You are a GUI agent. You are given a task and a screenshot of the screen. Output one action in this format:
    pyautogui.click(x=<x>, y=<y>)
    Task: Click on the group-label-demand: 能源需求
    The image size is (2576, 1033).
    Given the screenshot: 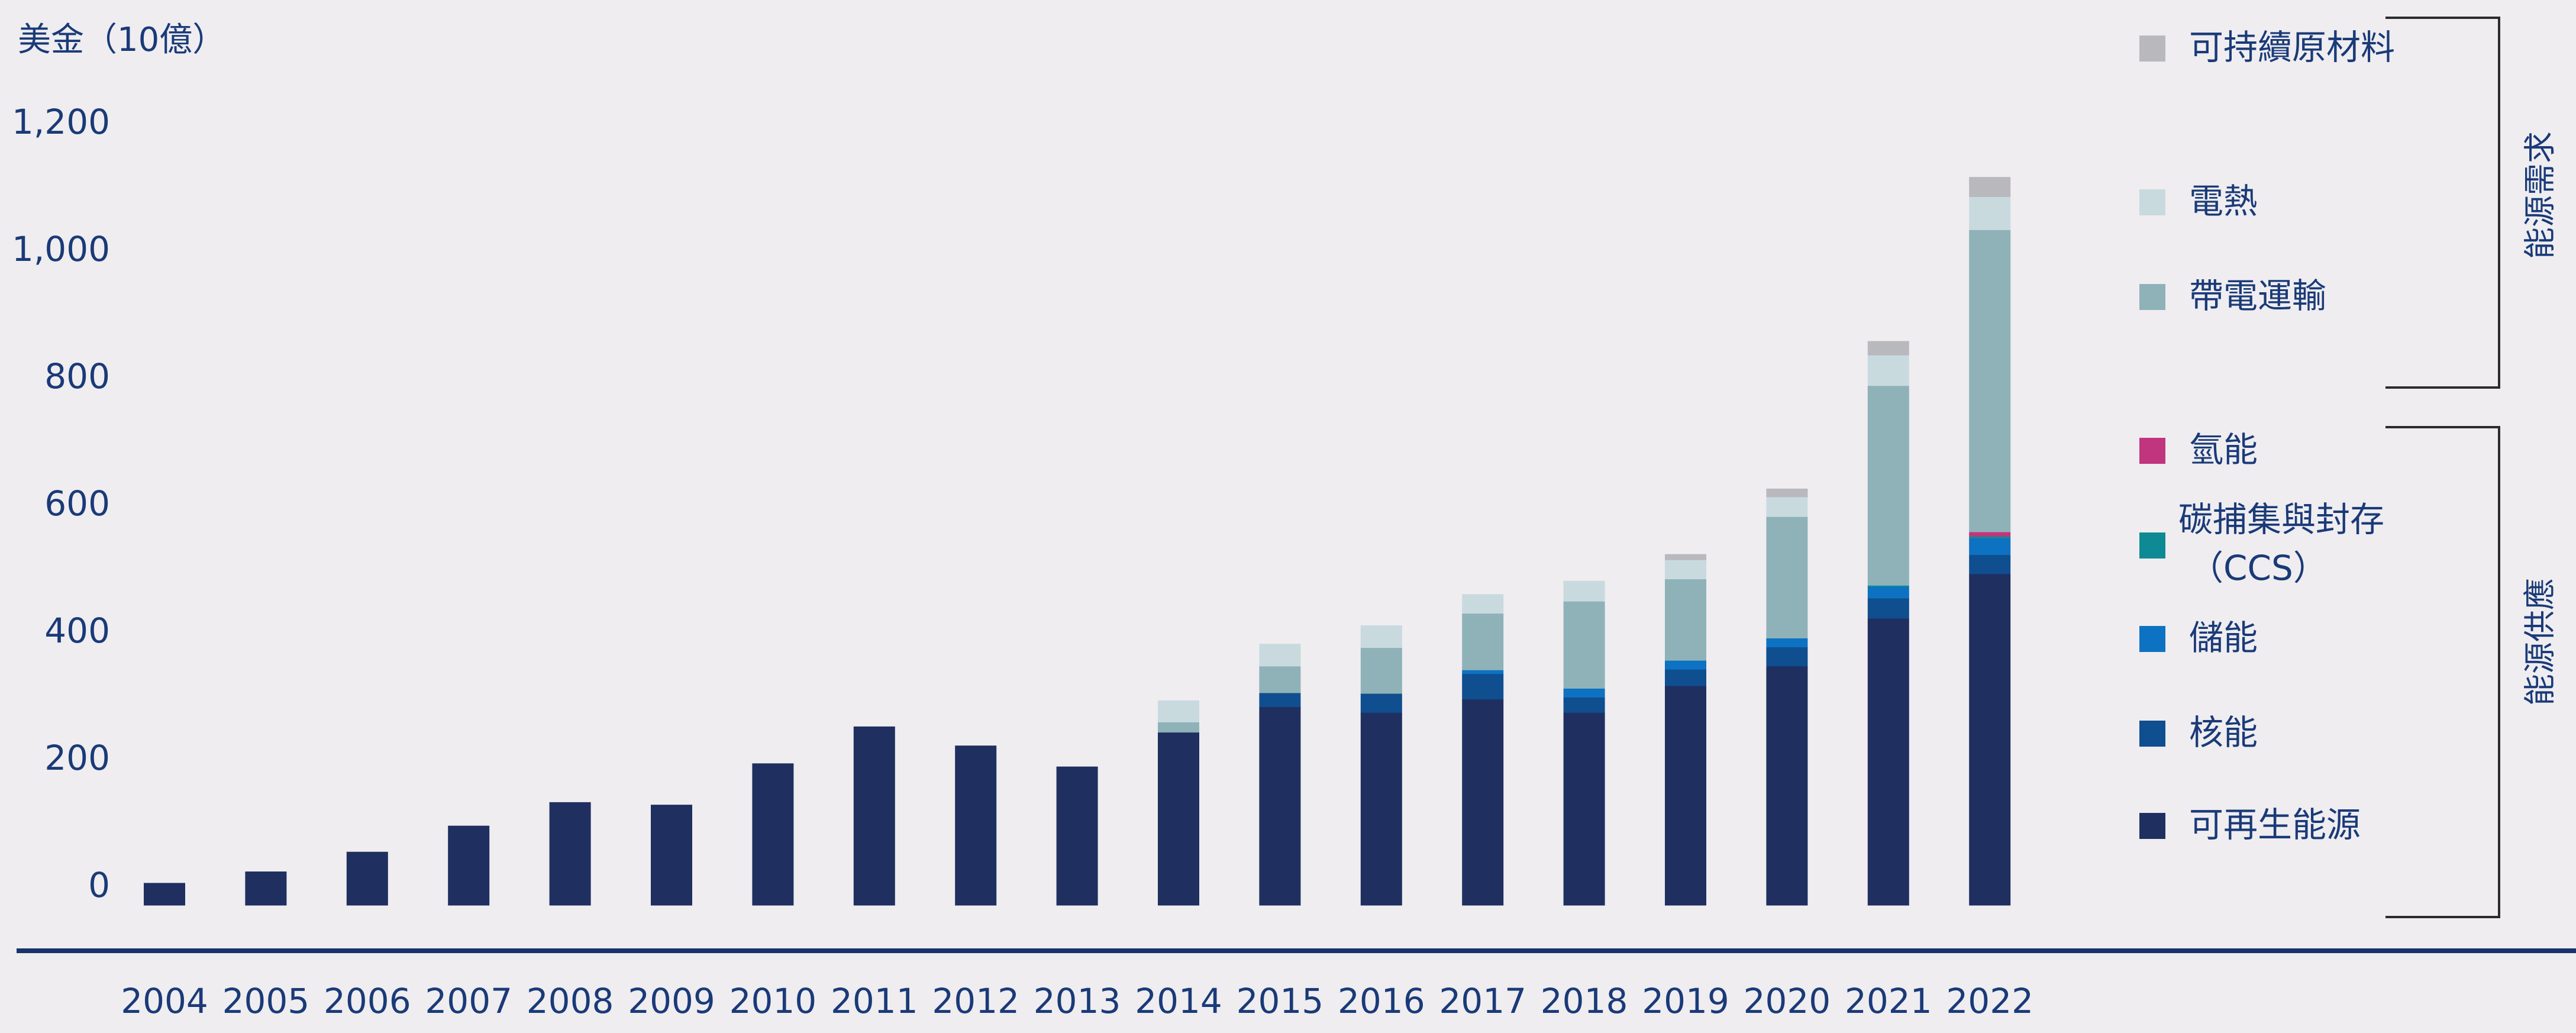 What is the action you would take?
    pyautogui.click(x=2540, y=195)
    